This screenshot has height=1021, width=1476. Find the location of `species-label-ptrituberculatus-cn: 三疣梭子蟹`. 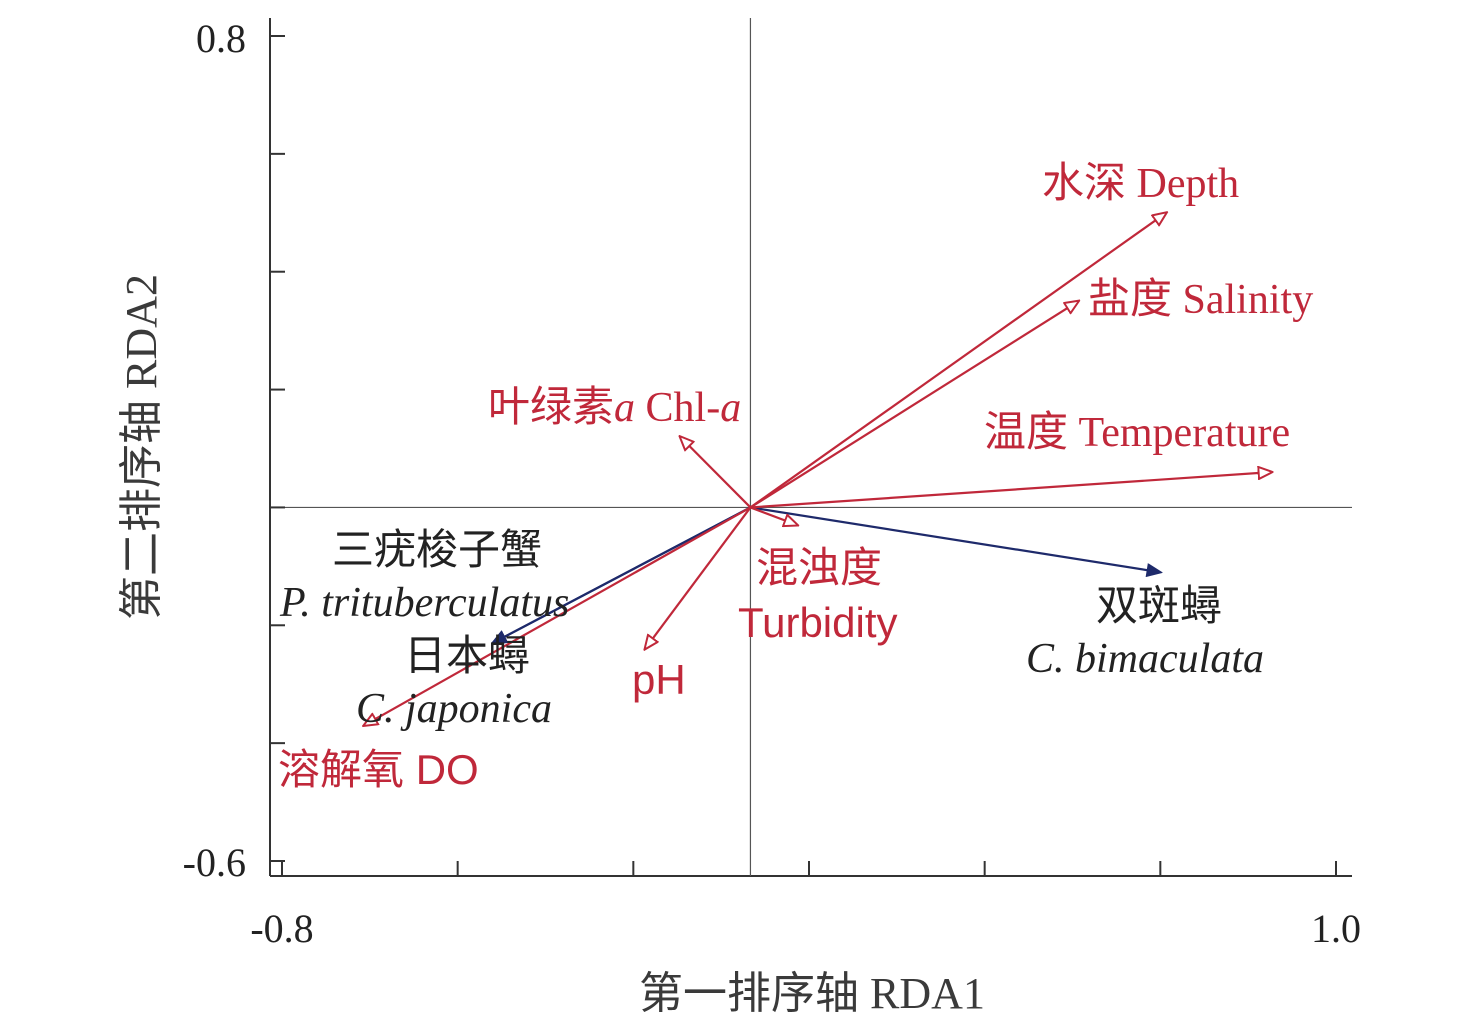

species-label-ptrituberculatus-cn: 三疣梭子蟹 is located at coordinates (437, 550).